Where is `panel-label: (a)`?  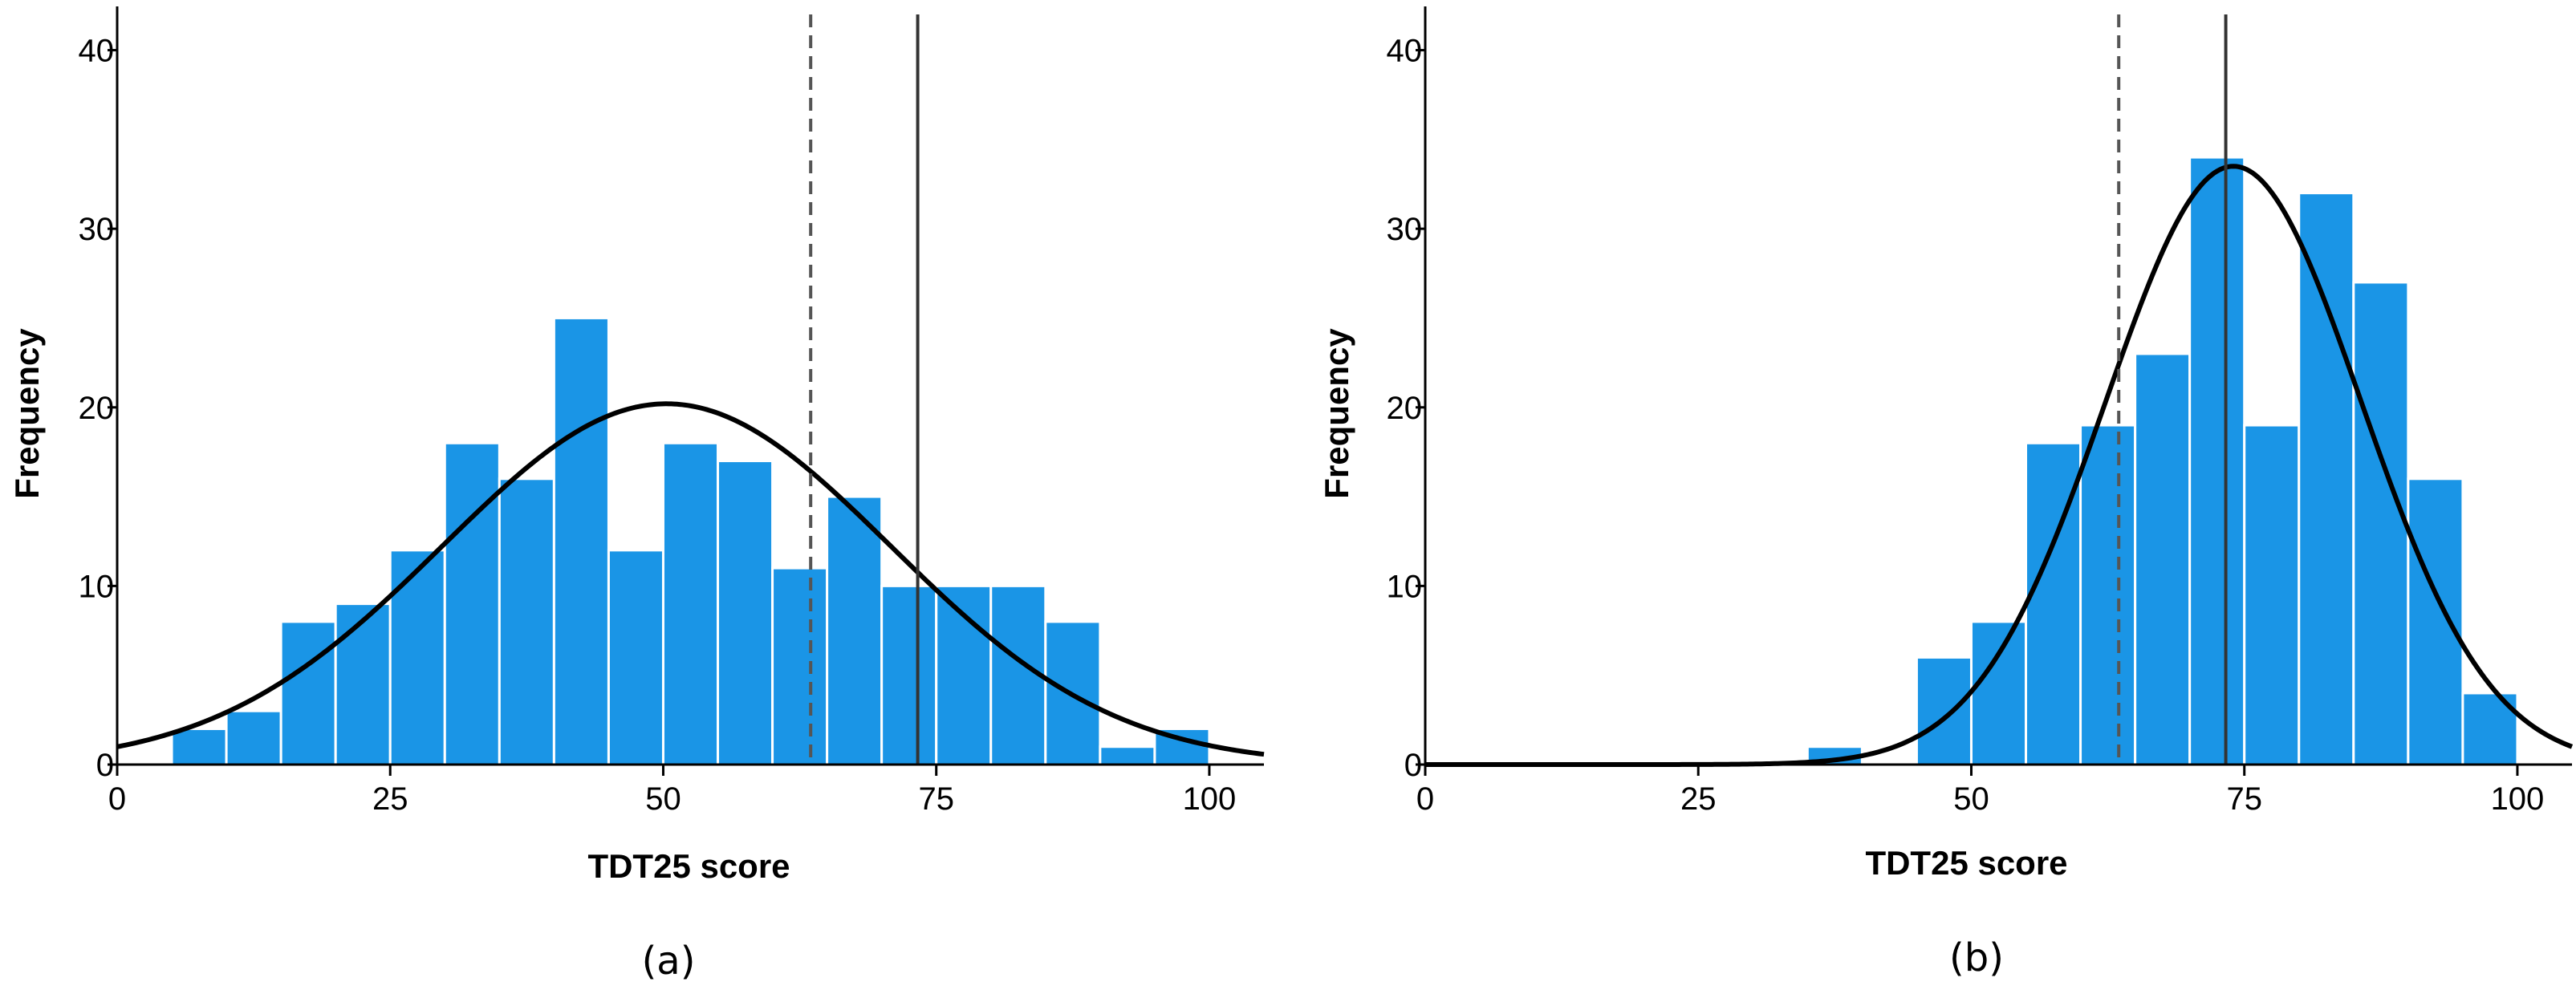 panel-label: (a) is located at coordinates (669, 961).